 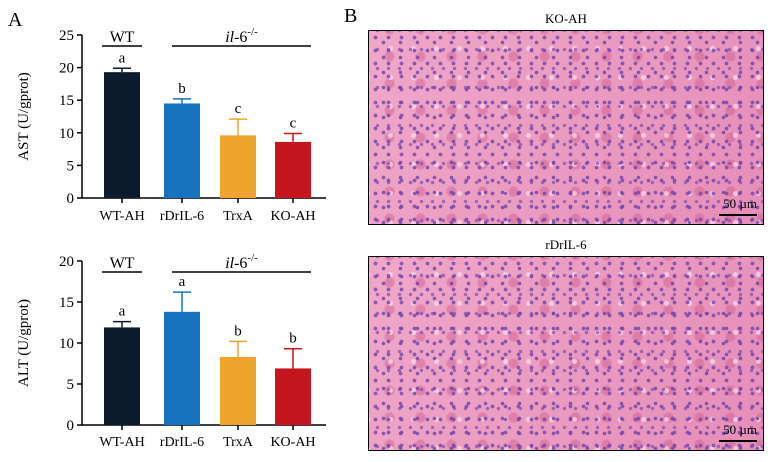 I want to click on y-axis-label: AST (U/gprot), so click(x=24, y=116).